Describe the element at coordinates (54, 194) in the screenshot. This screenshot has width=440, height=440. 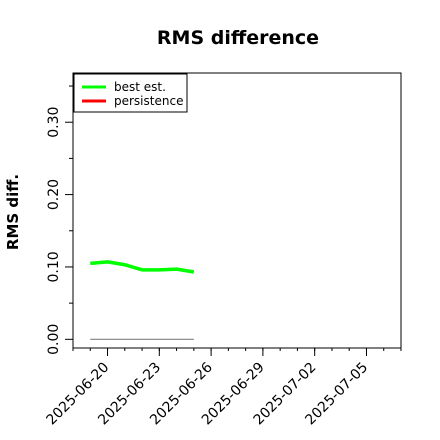
I see `y-tick-label: 0.20` at that location.